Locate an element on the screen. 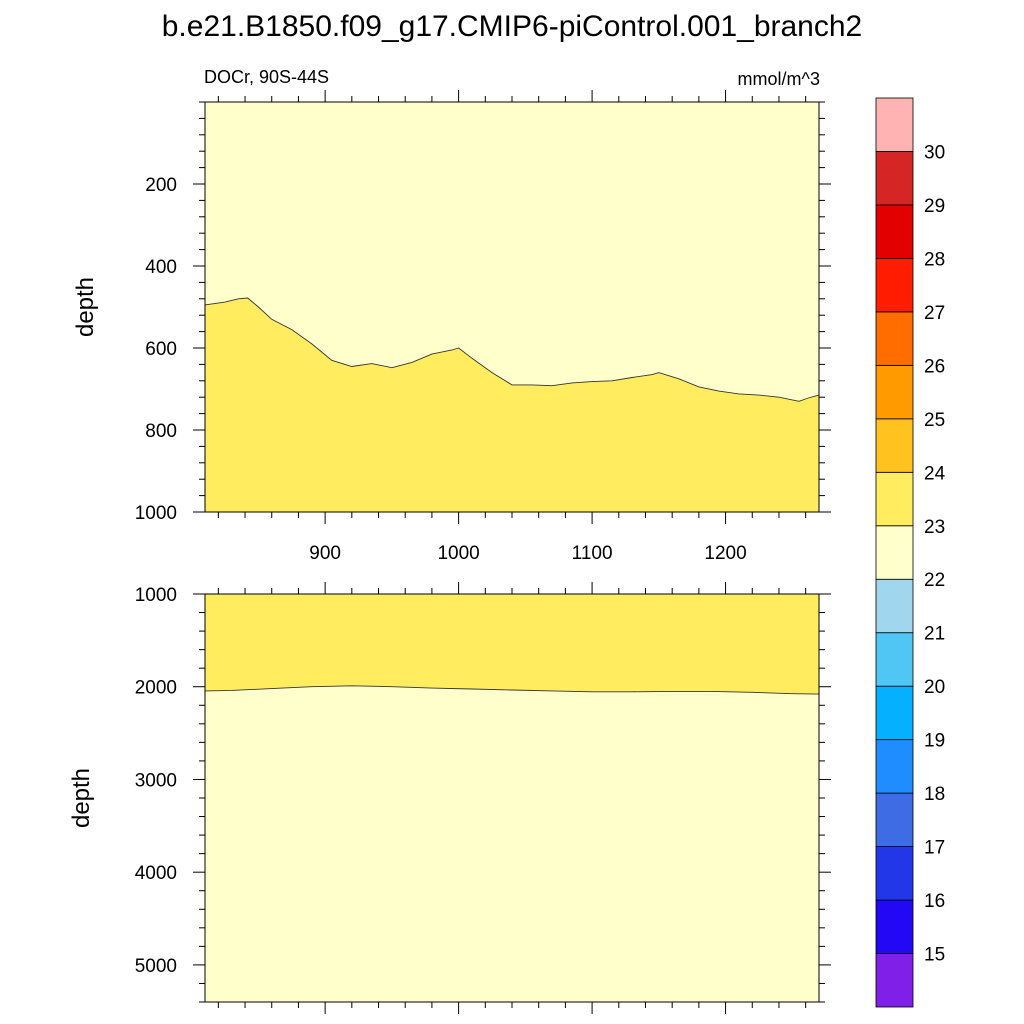 The height and width of the screenshot is (1024, 1024). x-tick-label: 1000 is located at coordinates (458, 553).